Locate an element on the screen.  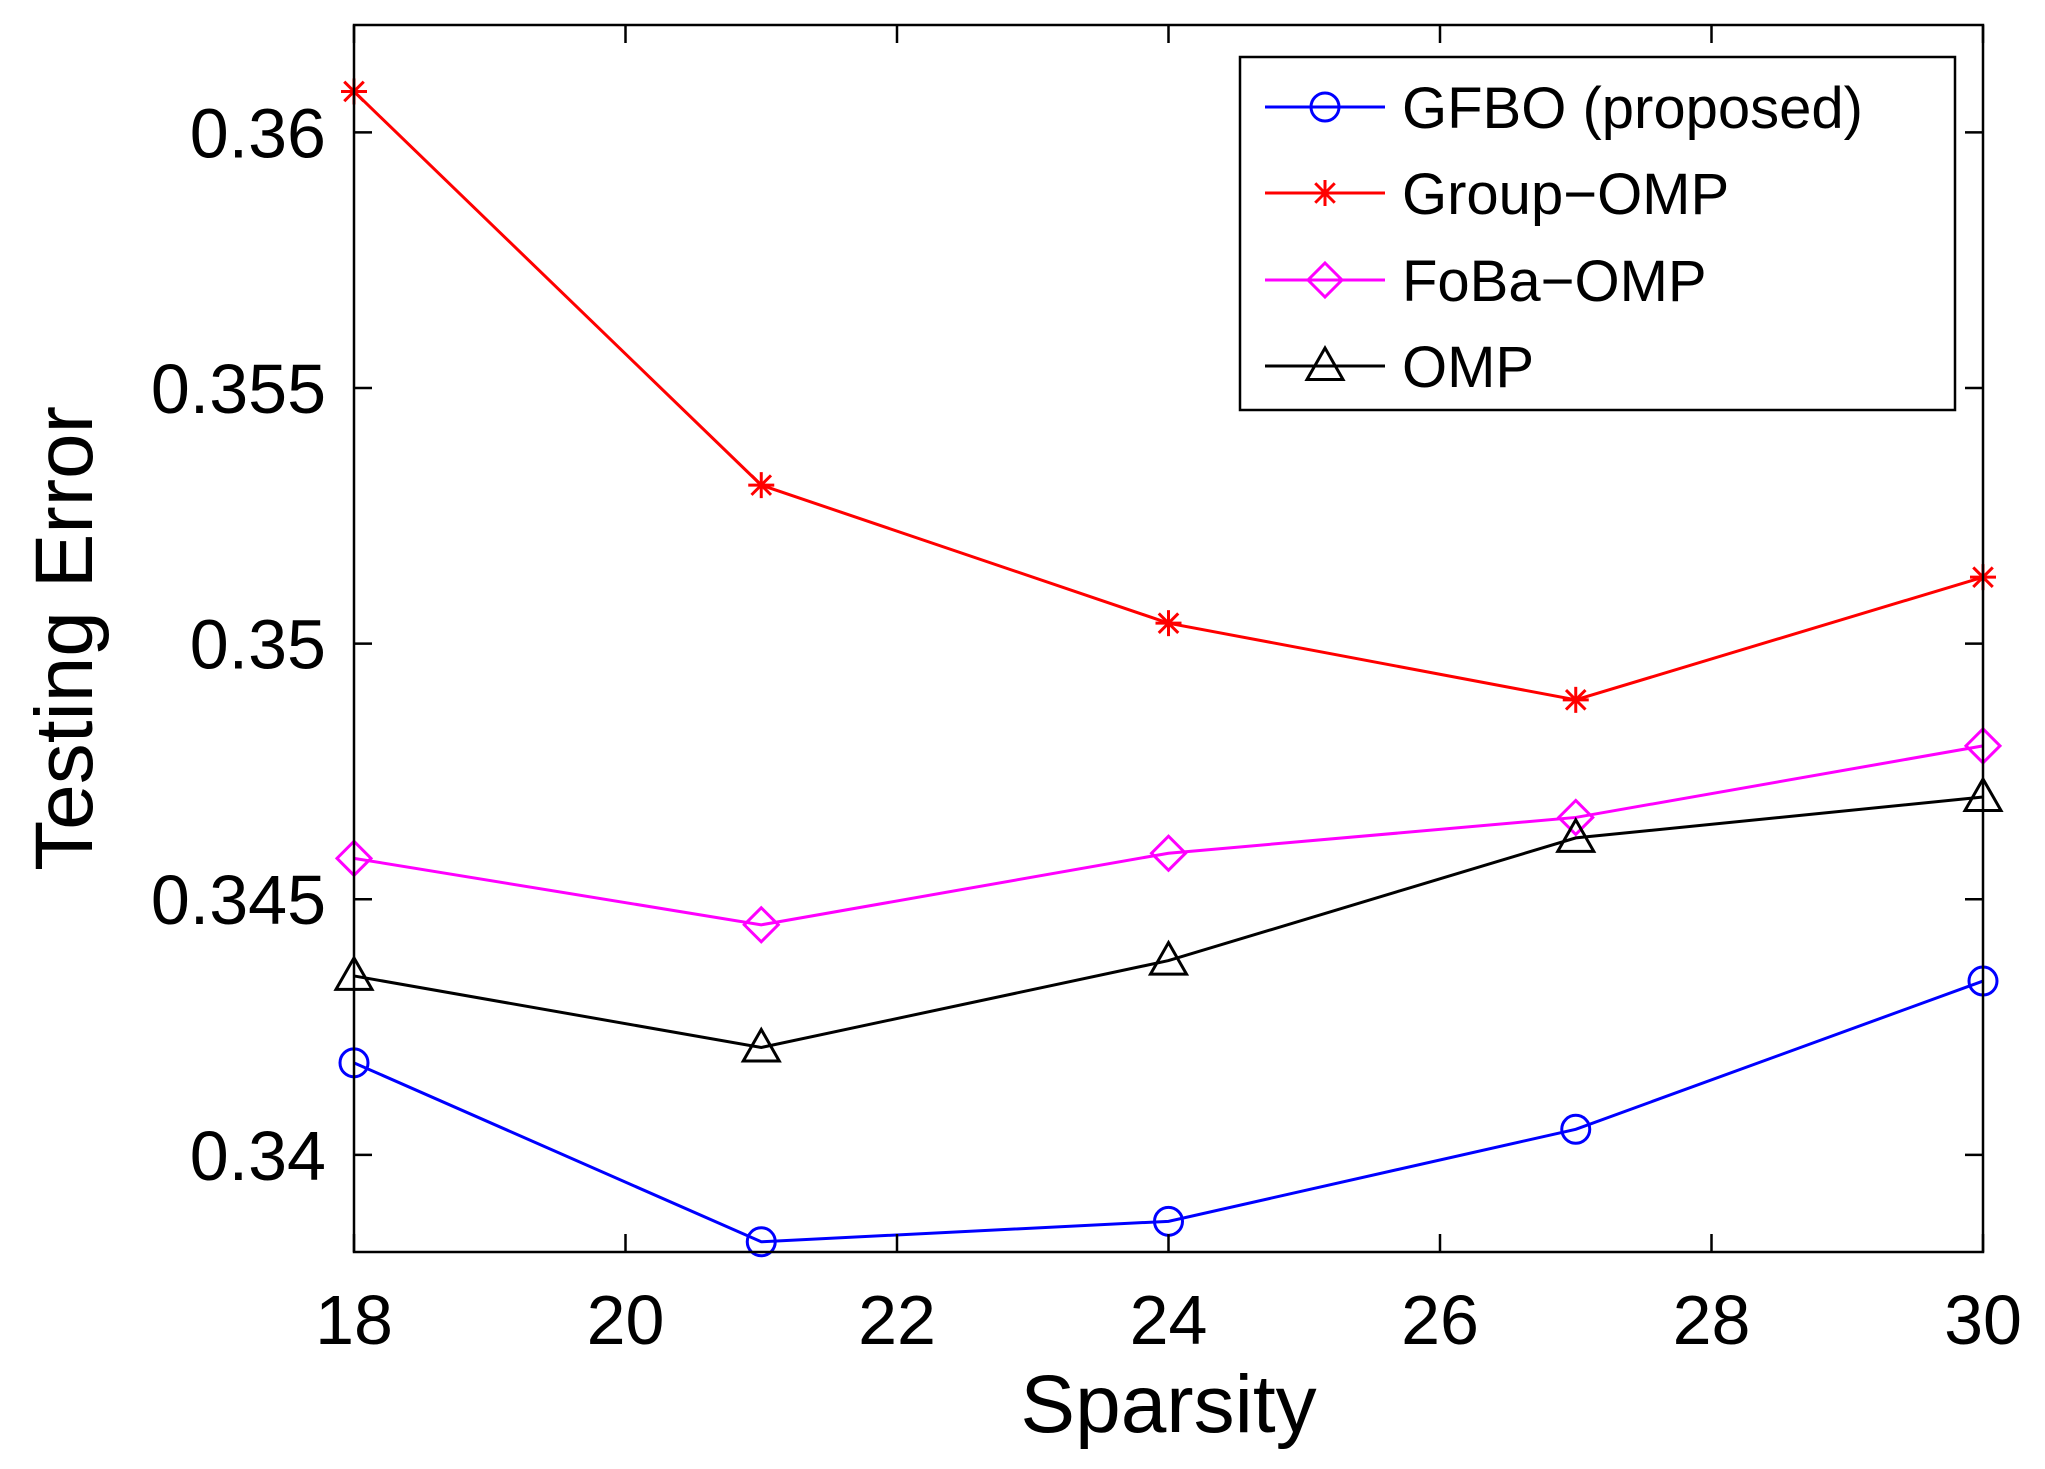
y-tick-label: 0.355 is located at coordinates (238, 389).